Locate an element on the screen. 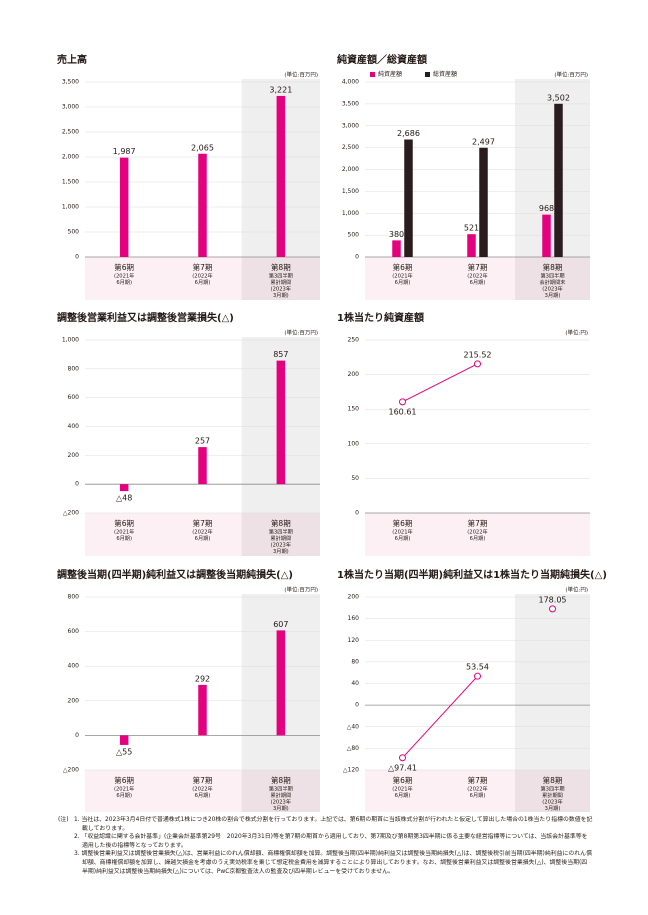  y-tick-label: 500 is located at coordinates (74, 232).